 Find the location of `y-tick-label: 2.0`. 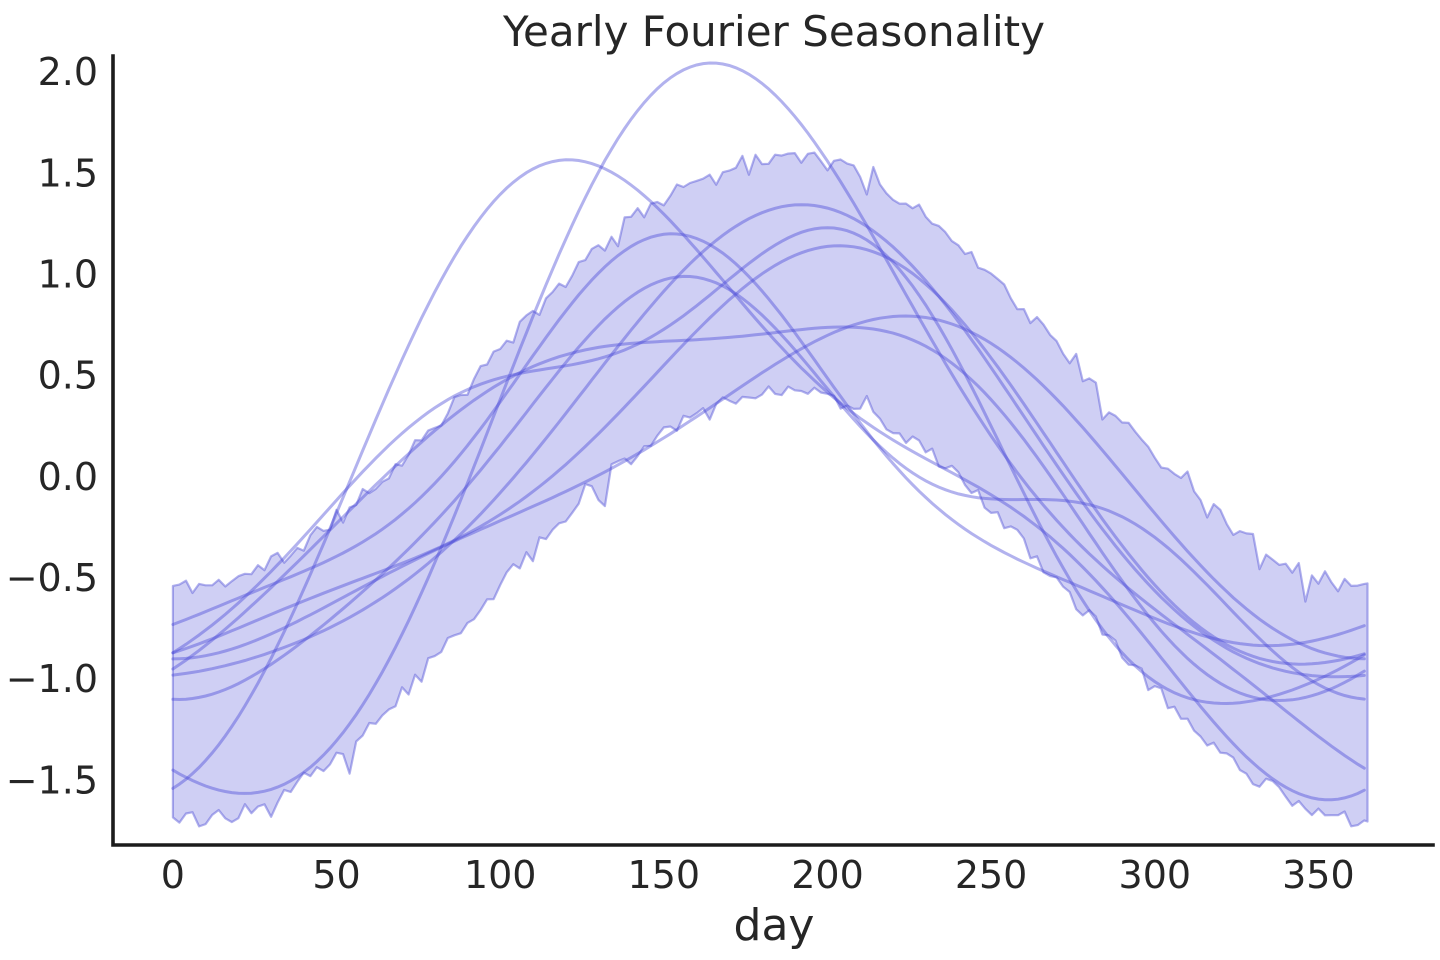

y-tick-label: 2.0 is located at coordinates (68, 72).